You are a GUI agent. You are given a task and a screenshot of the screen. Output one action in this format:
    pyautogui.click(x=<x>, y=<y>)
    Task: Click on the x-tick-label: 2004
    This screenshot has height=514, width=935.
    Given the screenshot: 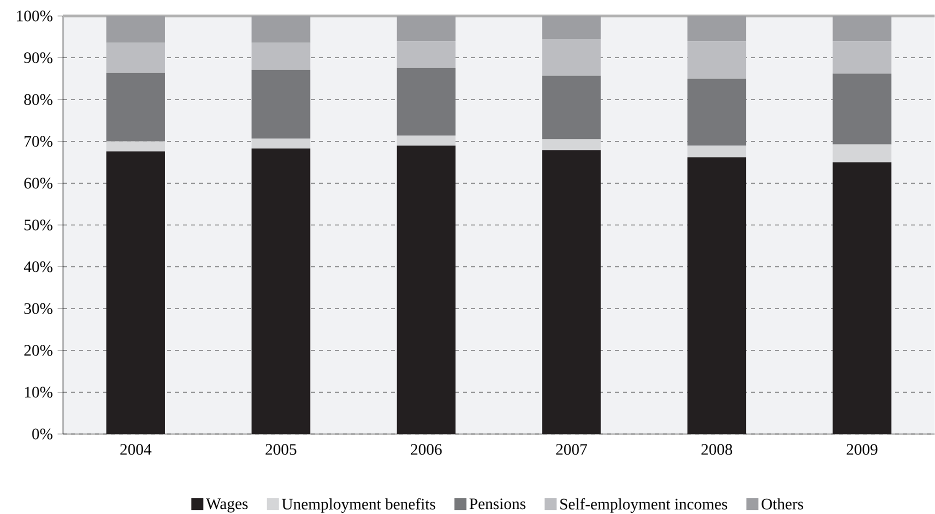 What is the action you would take?
    pyautogui.click(x=136, y=449)
    